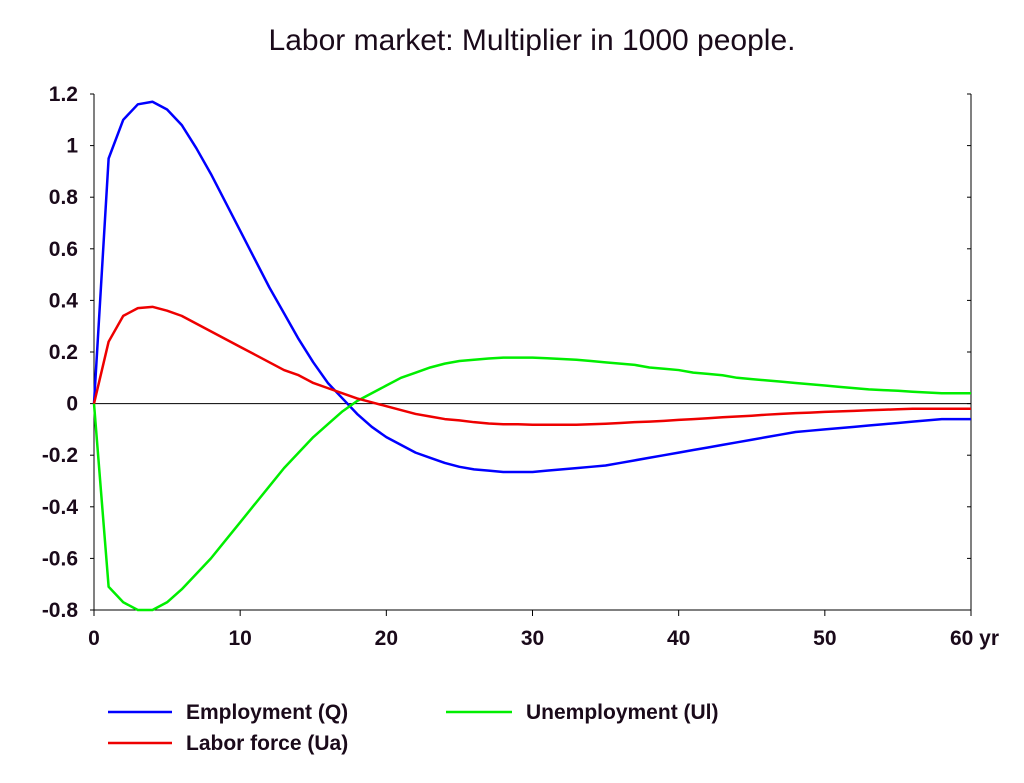 The image size is (1024, 783). What do you see at coordinates (386, 638) in the screenshot?
I see `x-tick-label: 20` at bounding box center [386, 638].